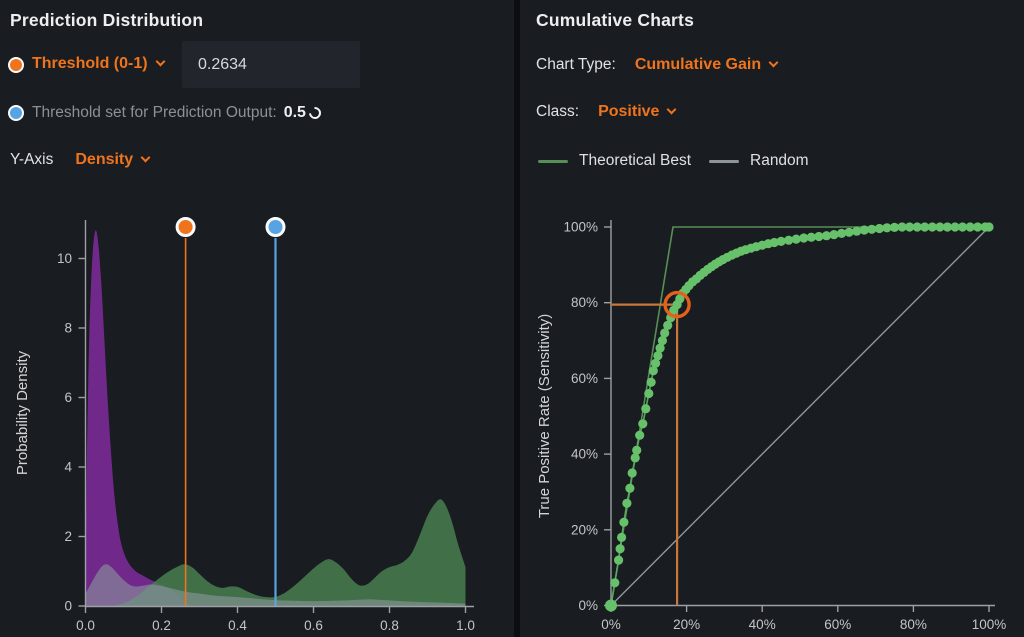  What do you see at coordinates (698, 64) in the screenshot?
I see `chart-type-dropdown-value: Cumulative Gain` at bounding box center [698, 64].